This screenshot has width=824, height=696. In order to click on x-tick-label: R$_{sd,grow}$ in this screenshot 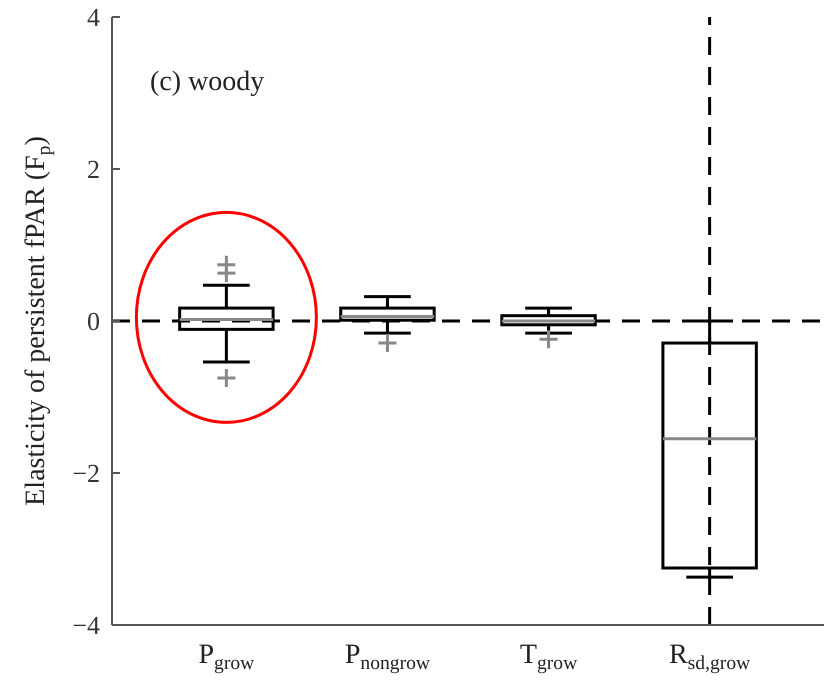, I will do `click(710, 656)`.